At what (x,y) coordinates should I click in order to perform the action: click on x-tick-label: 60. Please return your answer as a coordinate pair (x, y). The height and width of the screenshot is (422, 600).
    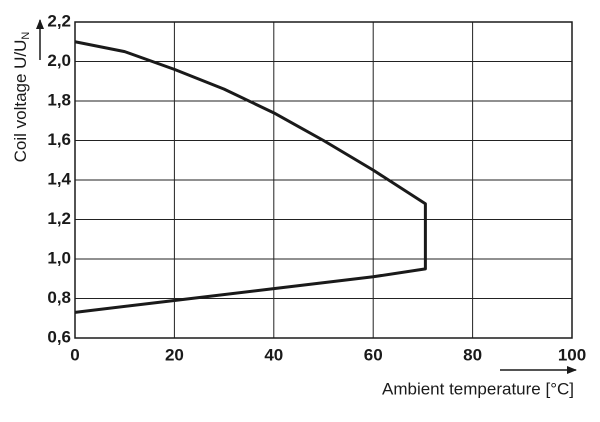
    Looking at the image, I should click on (373, 354).